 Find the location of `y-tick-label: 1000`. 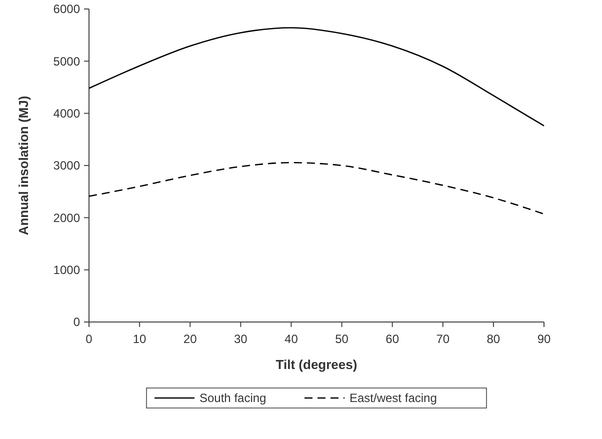

y-tick-label: 1000 is located at coordinates (66, 270).